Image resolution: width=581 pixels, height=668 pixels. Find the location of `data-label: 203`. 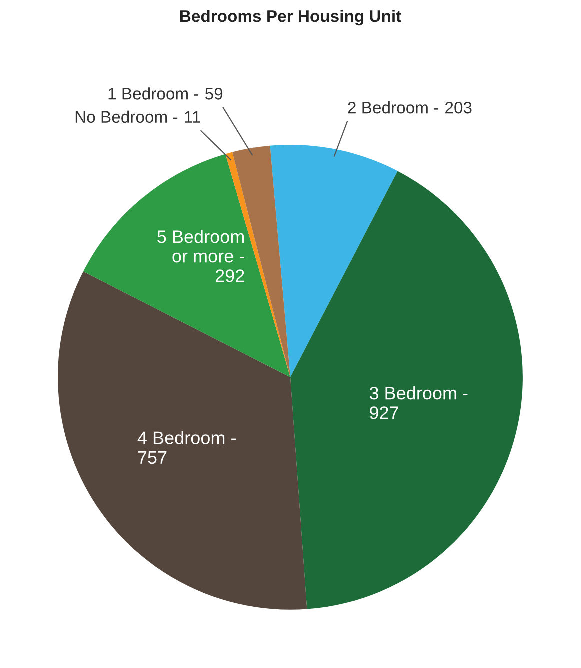

data-label: 203 is located at coordinates (459, 108).